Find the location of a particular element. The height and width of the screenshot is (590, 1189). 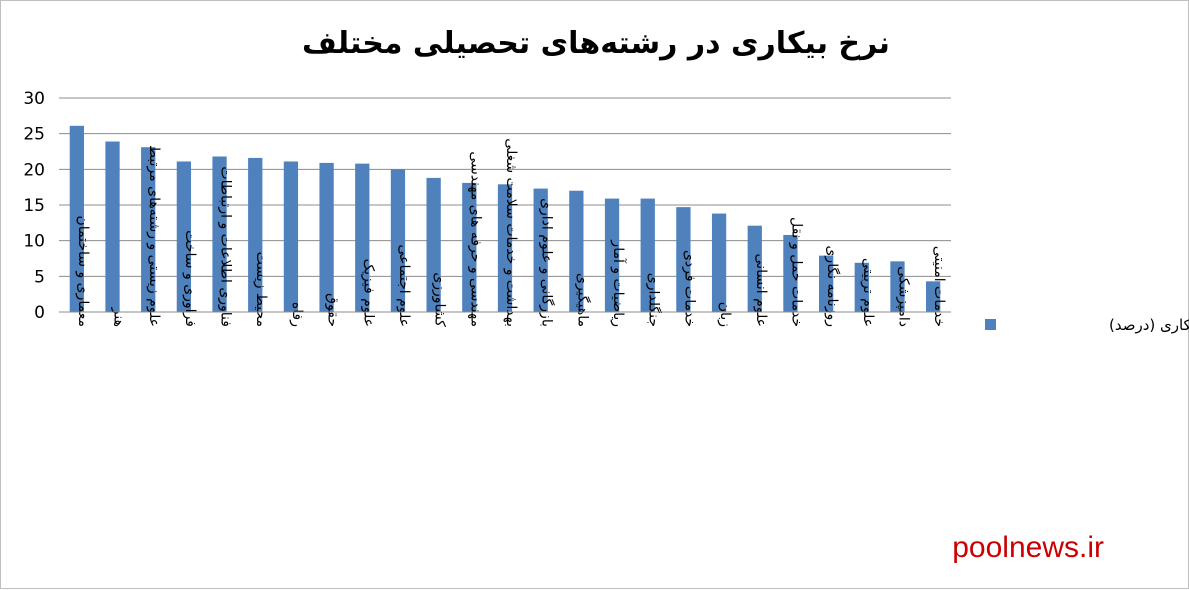

category-label: علوم انسانی is located at coordinates (761, 290).